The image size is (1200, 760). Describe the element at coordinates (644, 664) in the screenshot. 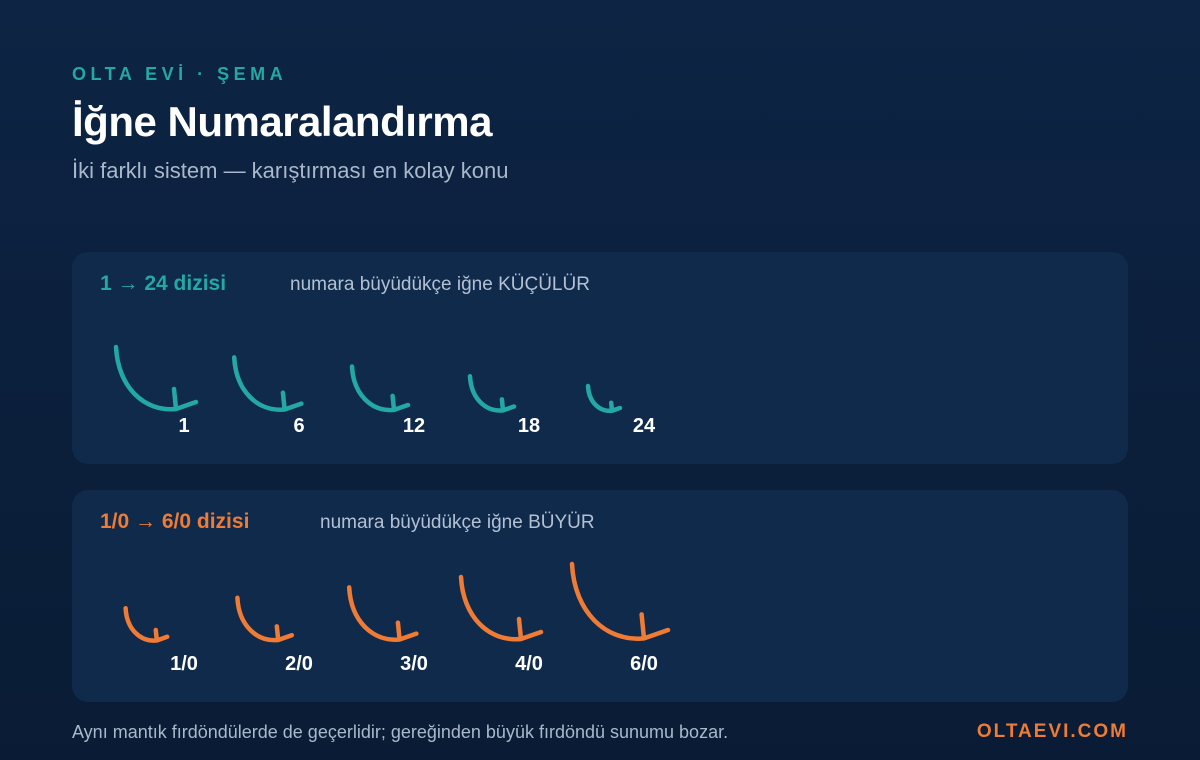

I see `hook-size-label: 6/0` at that location.